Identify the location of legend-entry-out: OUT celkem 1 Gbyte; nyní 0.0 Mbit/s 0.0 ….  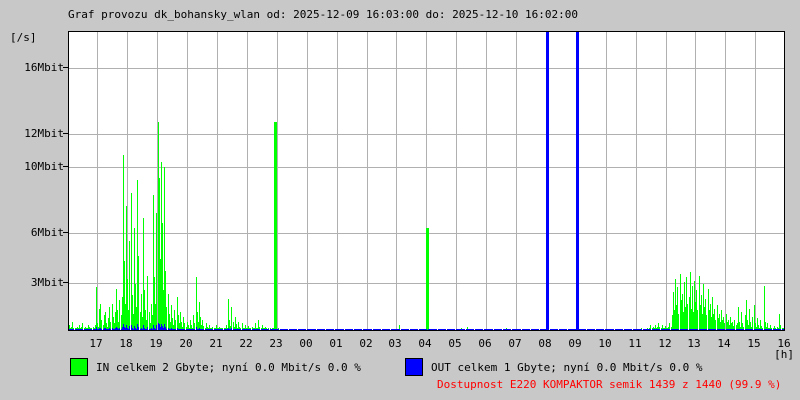
(554, 367).